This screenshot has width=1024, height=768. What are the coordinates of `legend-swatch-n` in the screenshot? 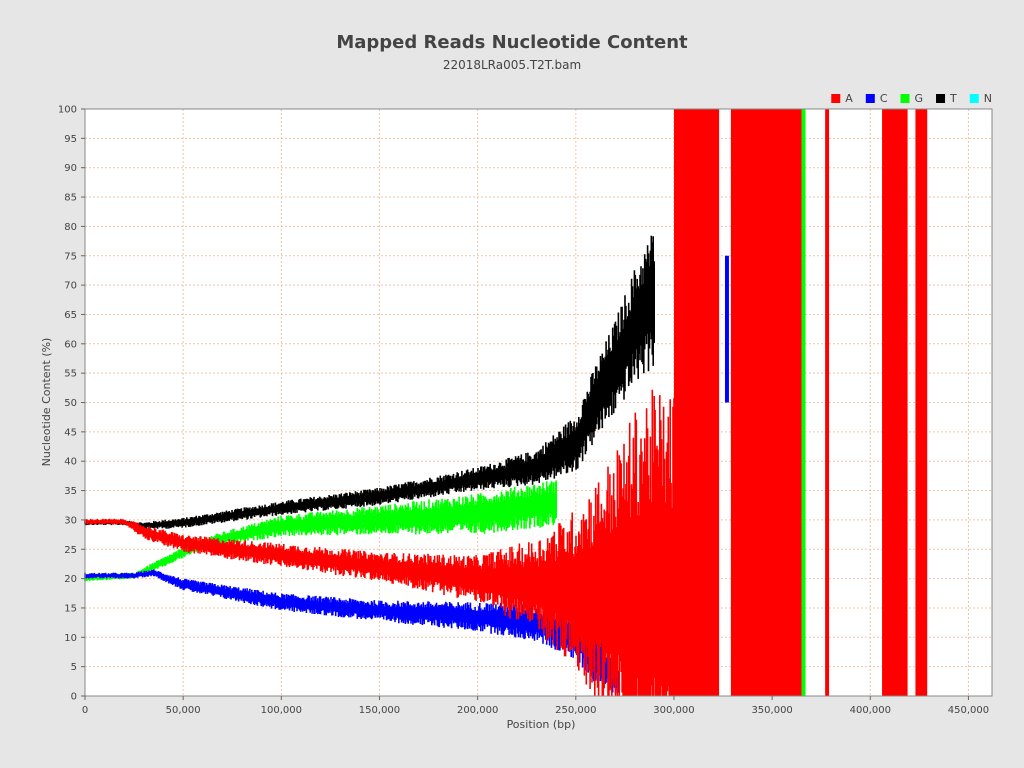 It's located at (974, 98).